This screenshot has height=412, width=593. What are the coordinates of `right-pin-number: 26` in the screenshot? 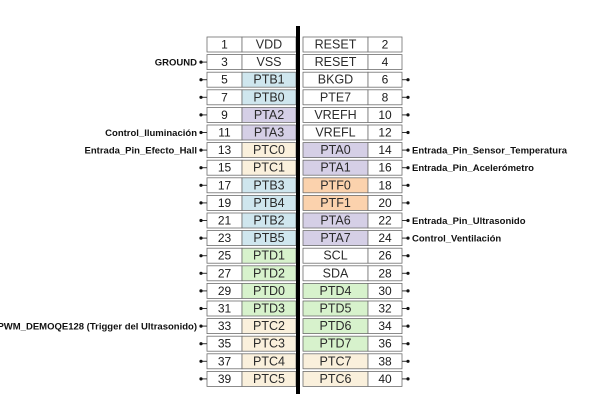 It's located at (385, 256).